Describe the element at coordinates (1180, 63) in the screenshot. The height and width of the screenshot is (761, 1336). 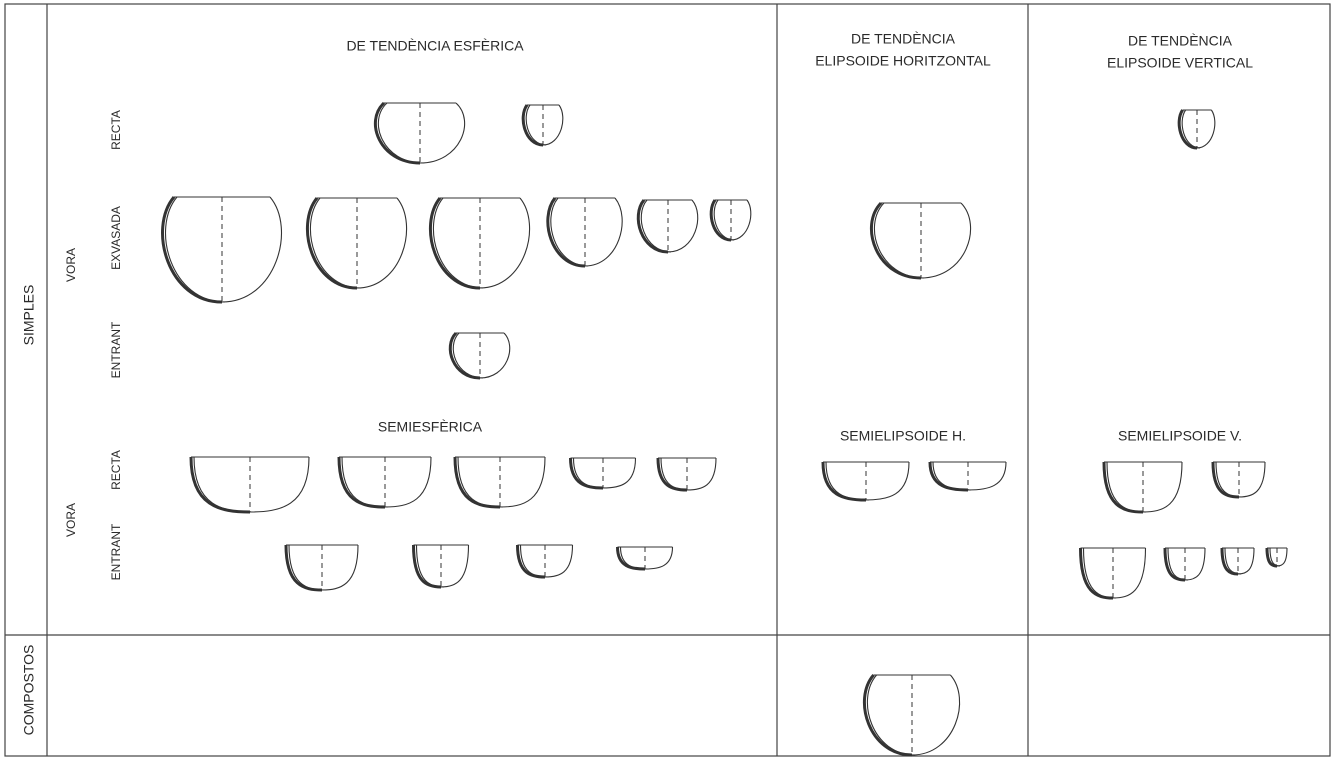
I see `column-header: ELIPSOIDE VERTICAL` at that location.